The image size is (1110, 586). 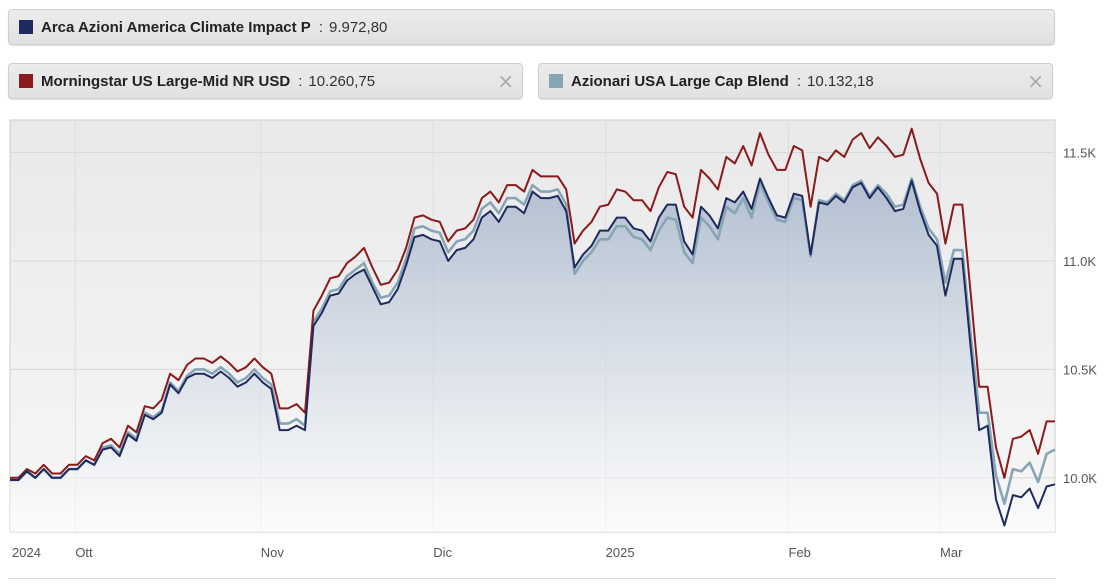 I want to click on x-tick-label: Mar, so click(x=951, y=552).